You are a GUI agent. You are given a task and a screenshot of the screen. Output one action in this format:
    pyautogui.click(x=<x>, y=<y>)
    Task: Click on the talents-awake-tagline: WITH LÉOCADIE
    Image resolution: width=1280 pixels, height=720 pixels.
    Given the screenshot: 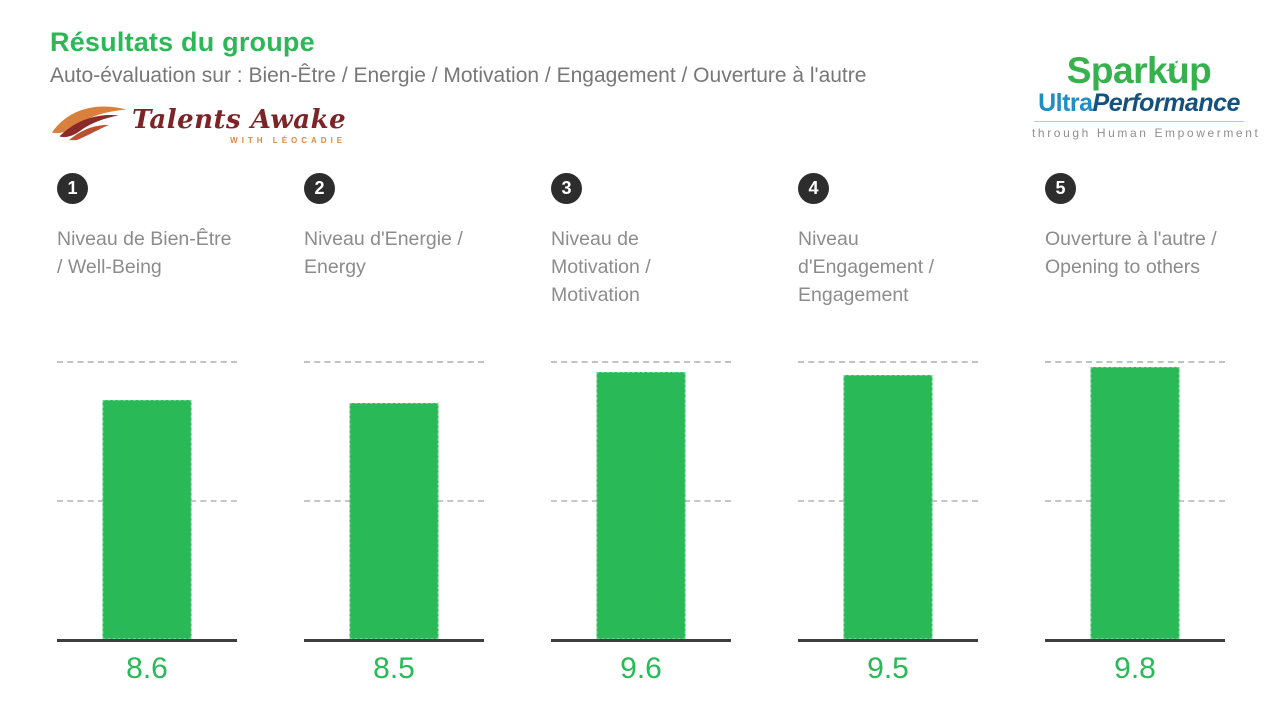 What is the action you would take?
    pyautogui.click(x=288, y=140)
    